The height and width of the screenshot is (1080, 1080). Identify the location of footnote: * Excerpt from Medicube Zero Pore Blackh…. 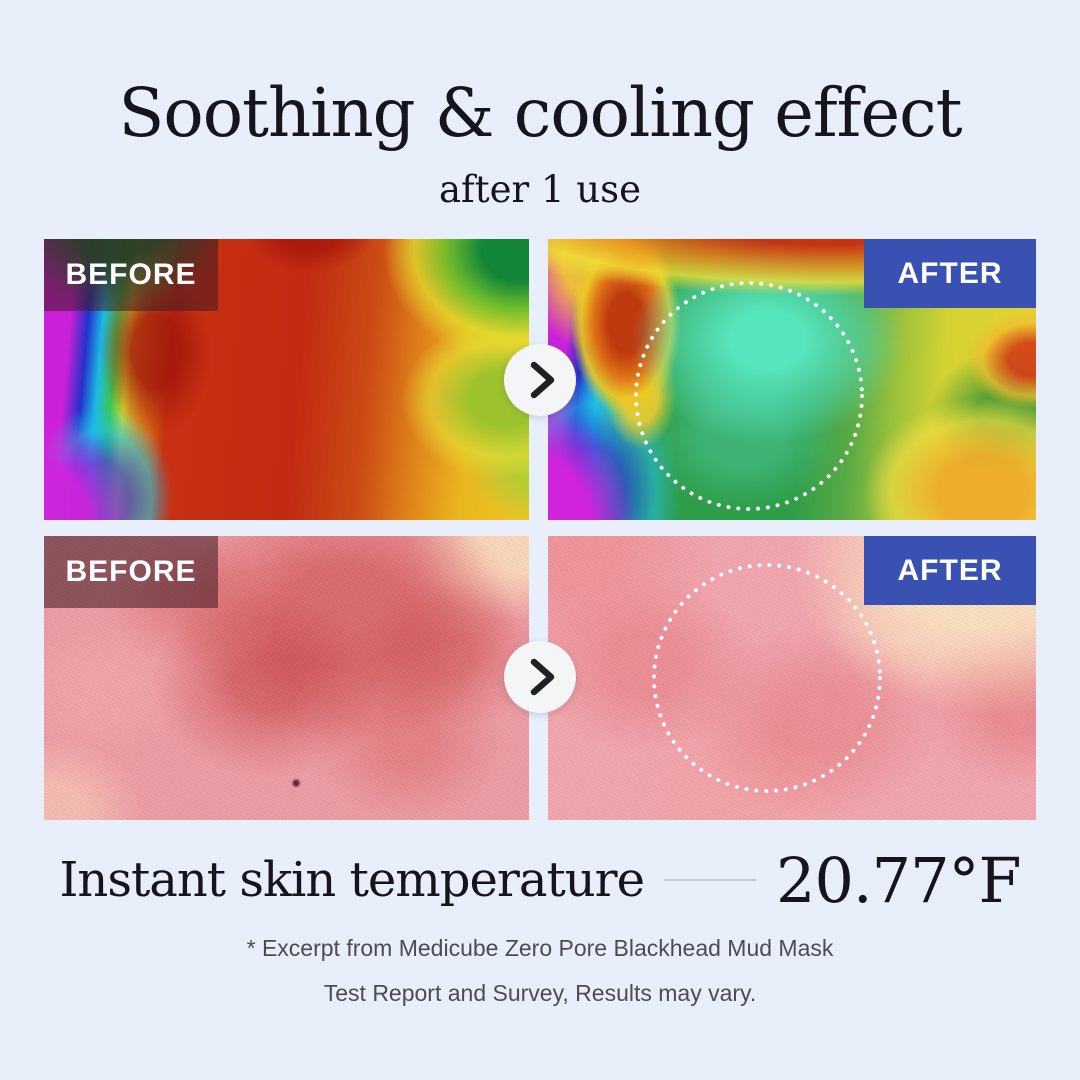
(540, 971).